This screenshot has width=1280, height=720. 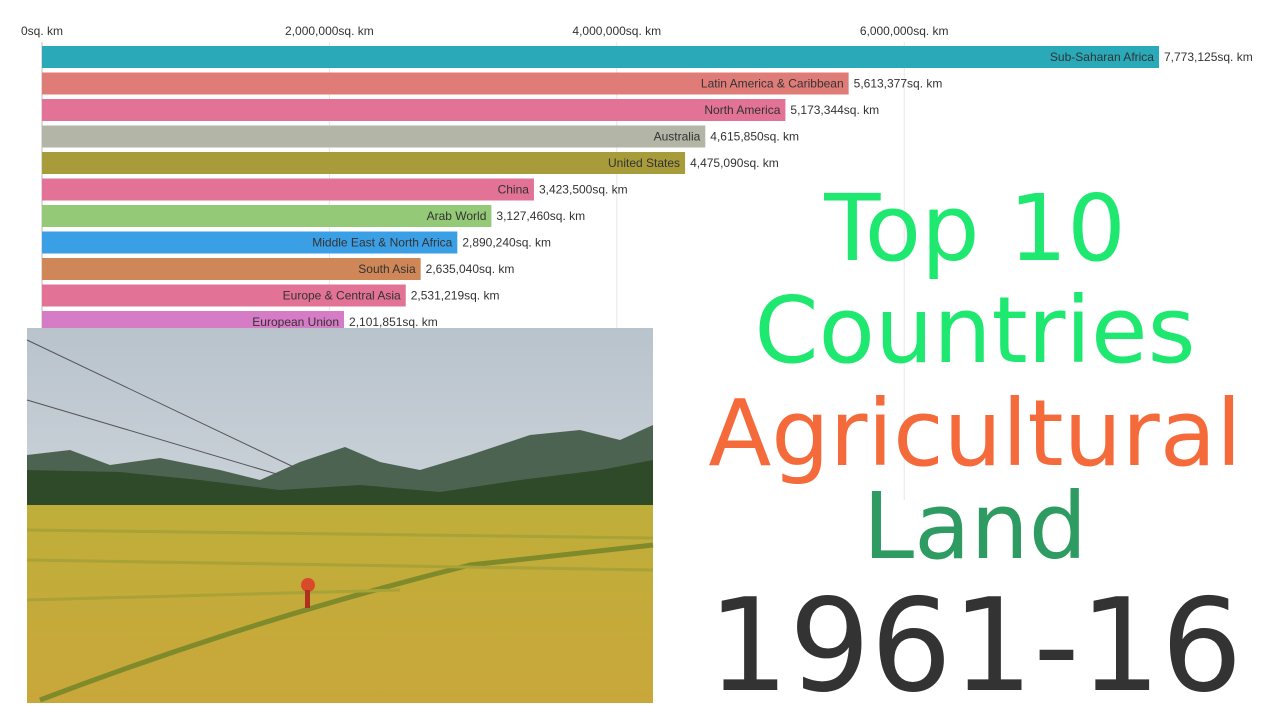 What do you see at coordinates (834, 110) in the screenshot?
I see `value-label: 5,173,344sq. km` at bounding box center [834, 110].